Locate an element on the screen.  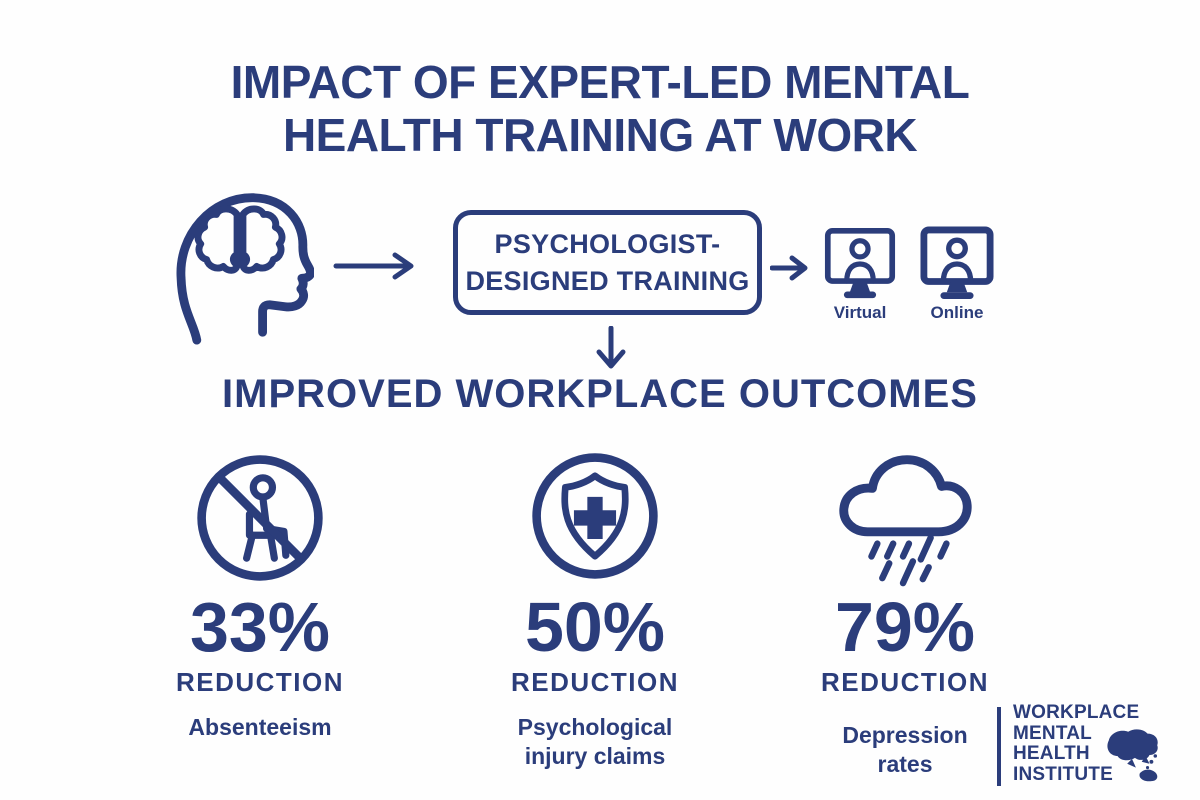
page-title-line2: HEALTH TRAINING AT WORK is located at coordinates (600, 135).